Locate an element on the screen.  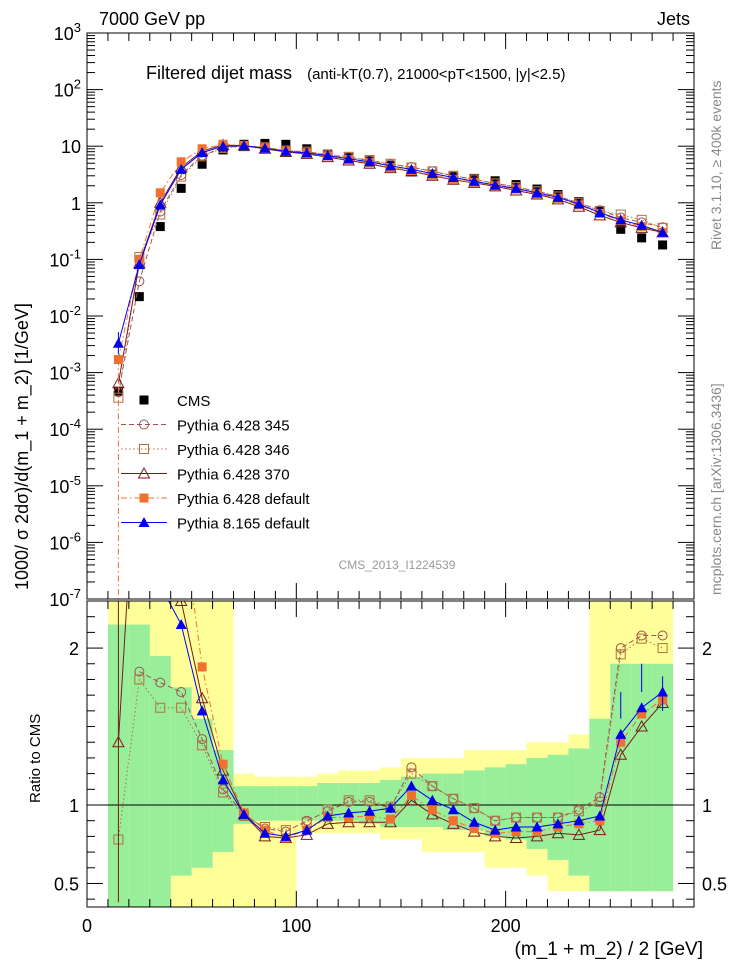
analysis-label: CMS_2013_I1224539 is located at coordinates (397, 565).